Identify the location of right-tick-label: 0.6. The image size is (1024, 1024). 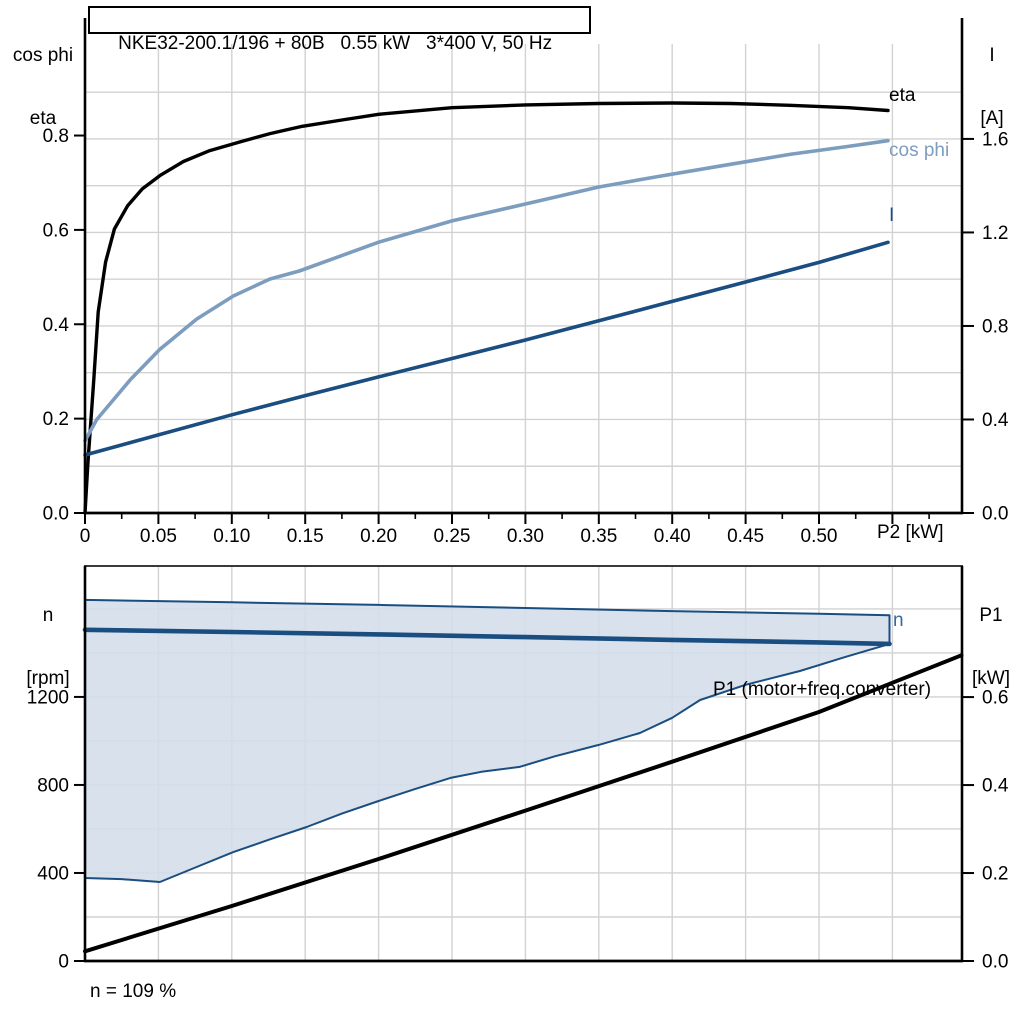
(995, 698).